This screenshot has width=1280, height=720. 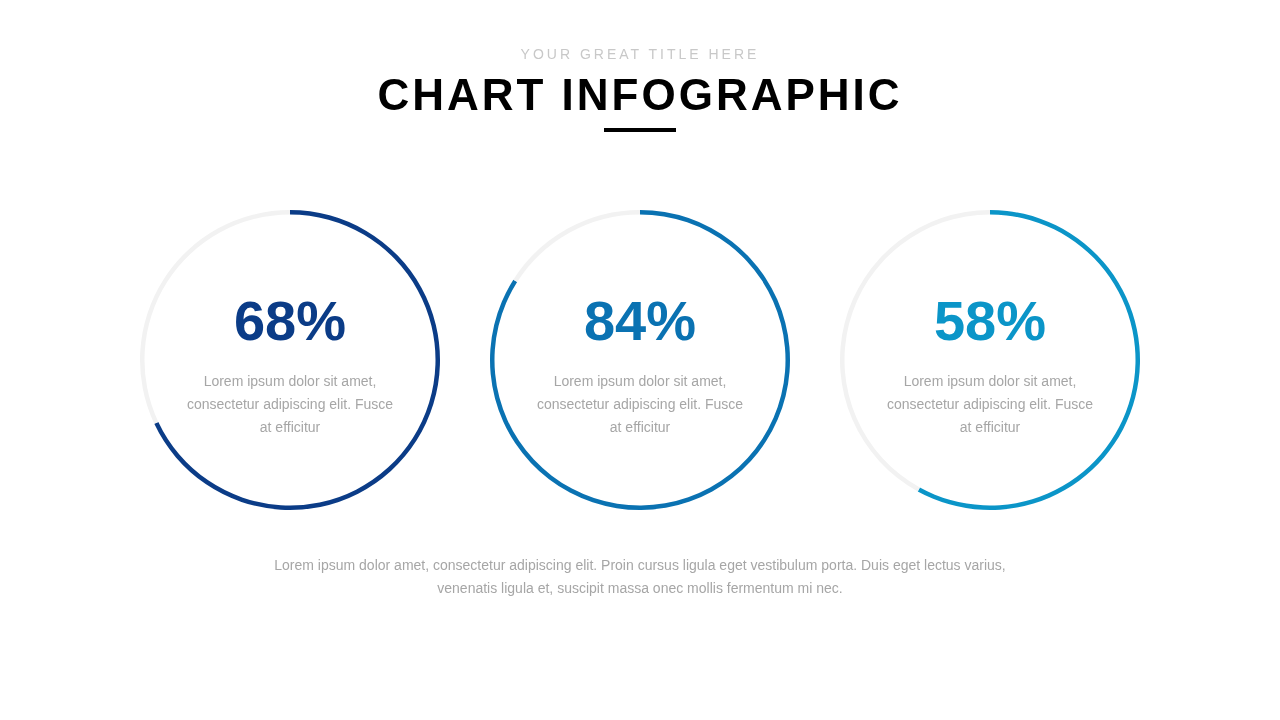 I want to click on chart-title: CHART INFOGRAPHIC, so click(x=640, y=95).